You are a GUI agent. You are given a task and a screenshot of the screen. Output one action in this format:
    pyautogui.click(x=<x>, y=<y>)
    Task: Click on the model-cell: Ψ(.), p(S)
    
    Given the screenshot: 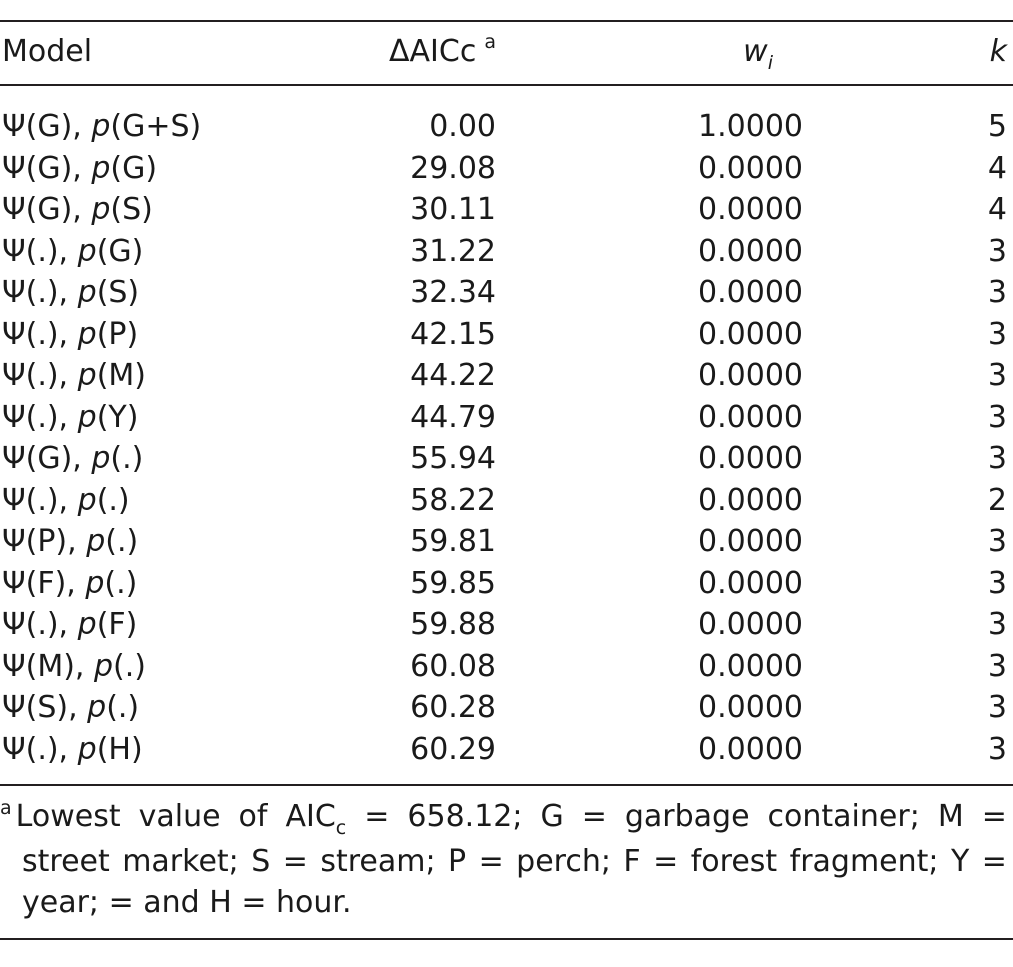 What is the action you would take?
    pyautogui.click(x=70, y=293)
    